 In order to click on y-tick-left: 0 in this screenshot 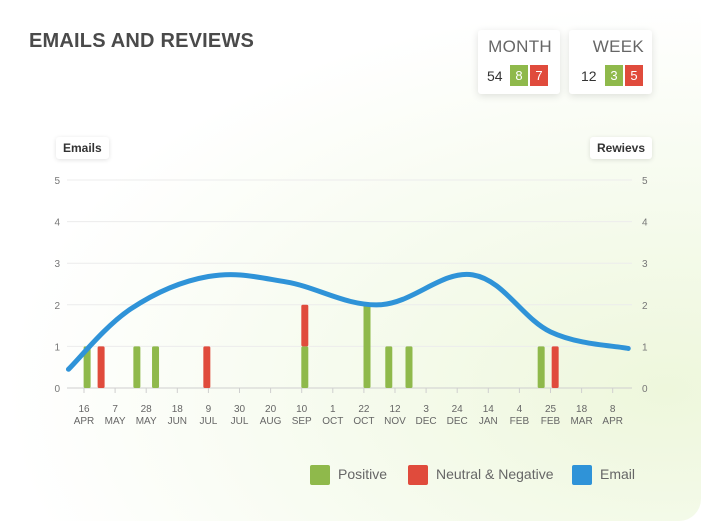, I will do `click(57, 389)`.